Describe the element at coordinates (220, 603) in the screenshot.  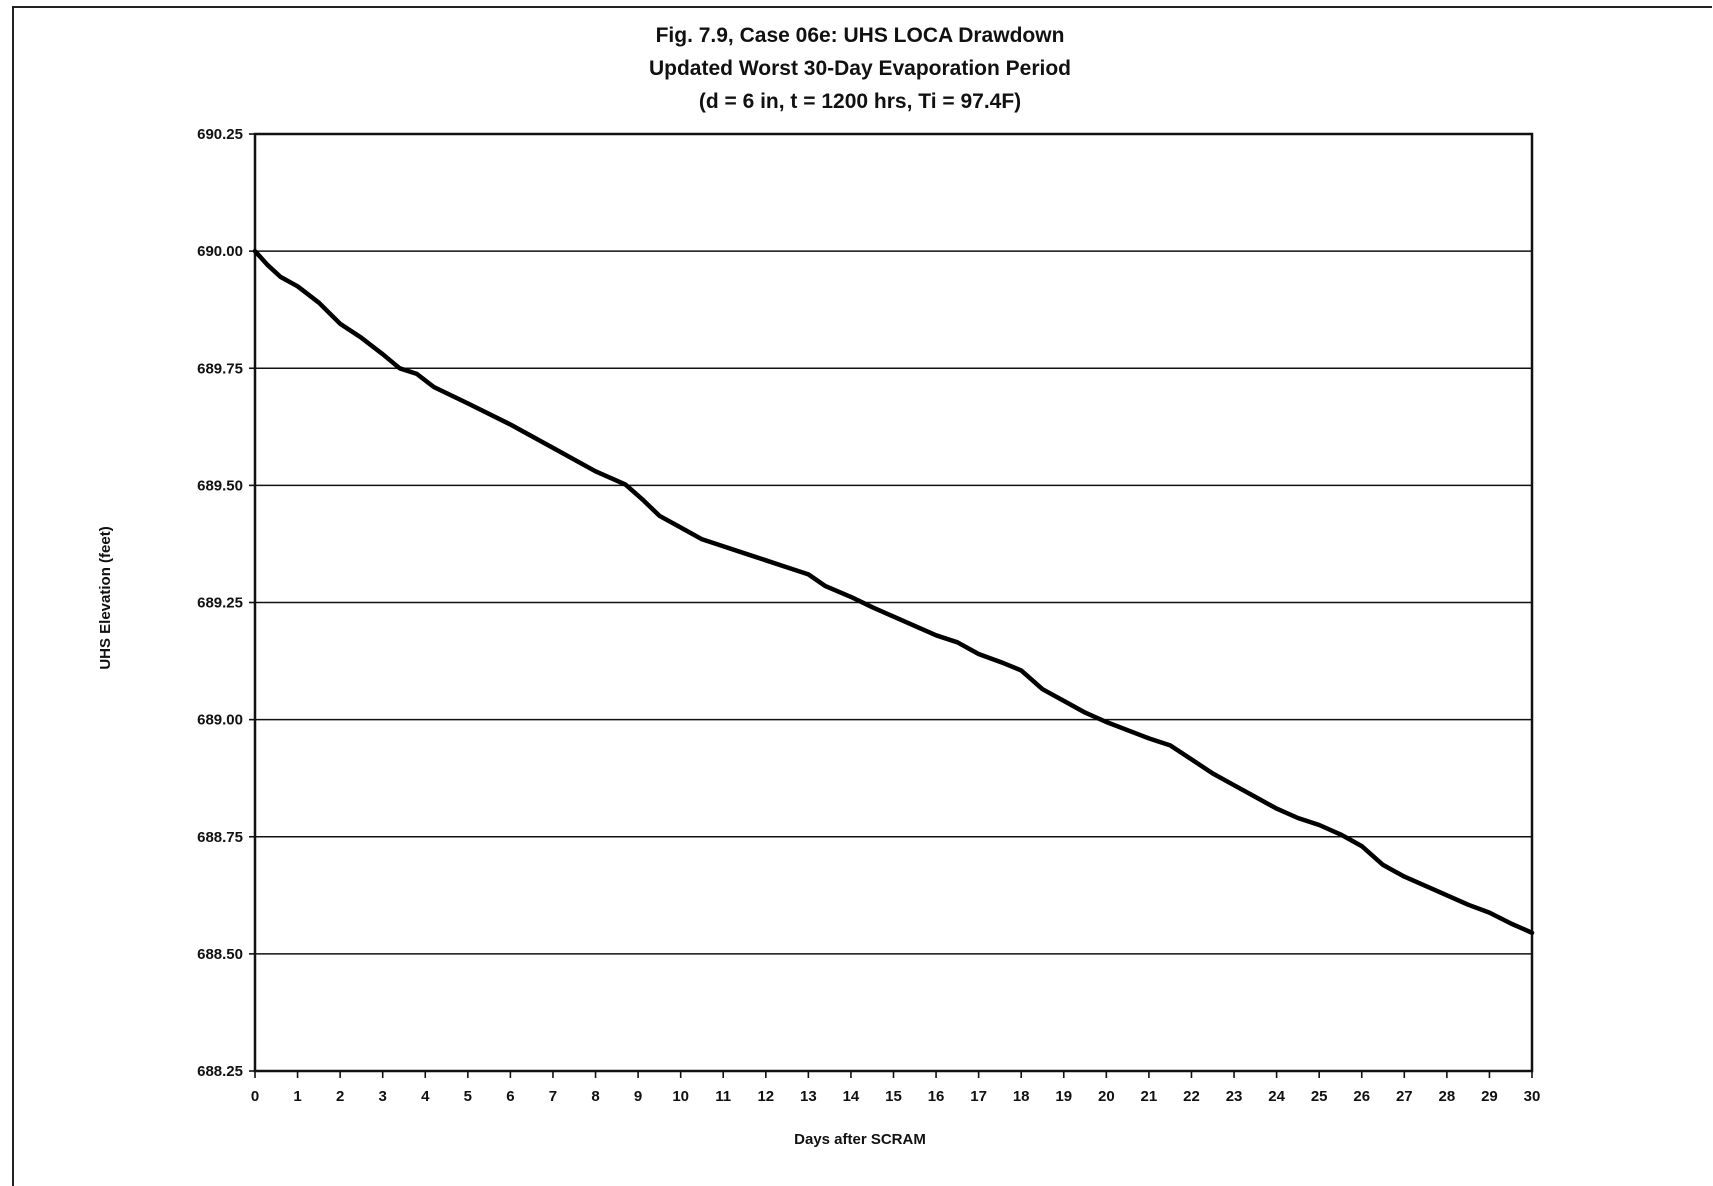
I see `y-tick-label-4: 689.25` at that location.